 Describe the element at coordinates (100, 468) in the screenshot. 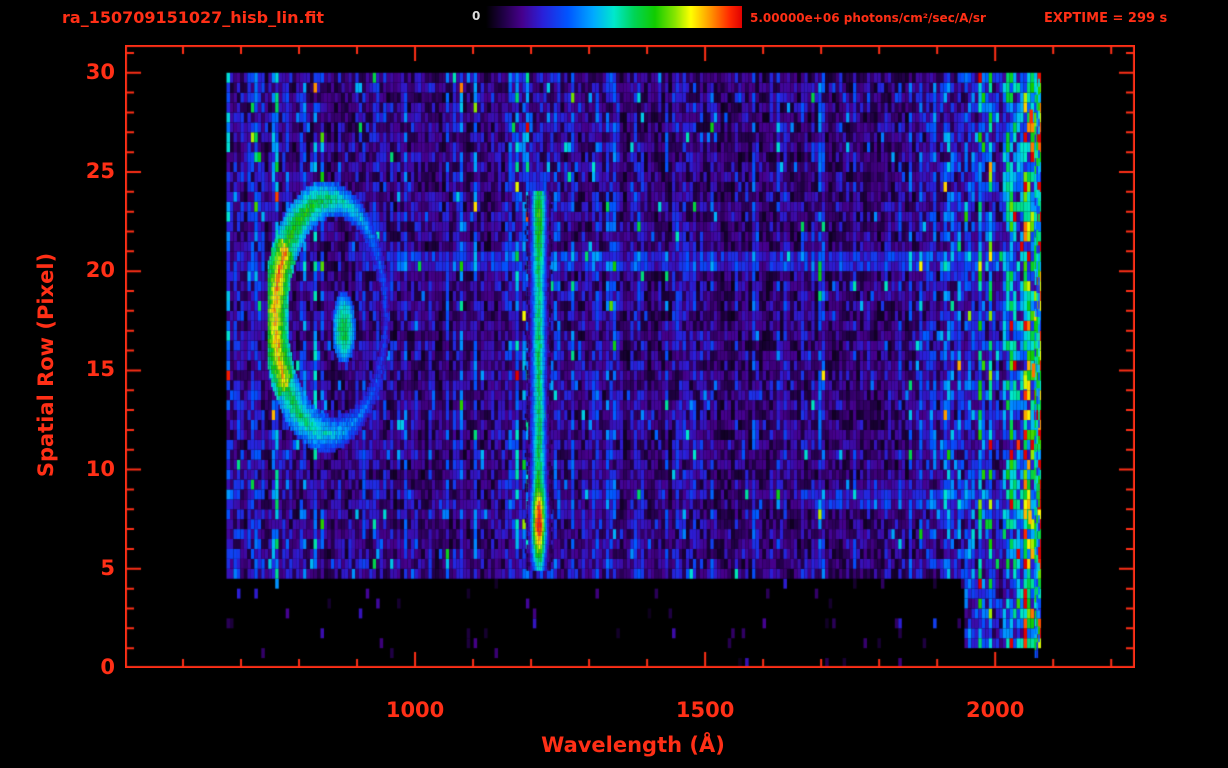

I see `y-tick-label: 10` at that location.